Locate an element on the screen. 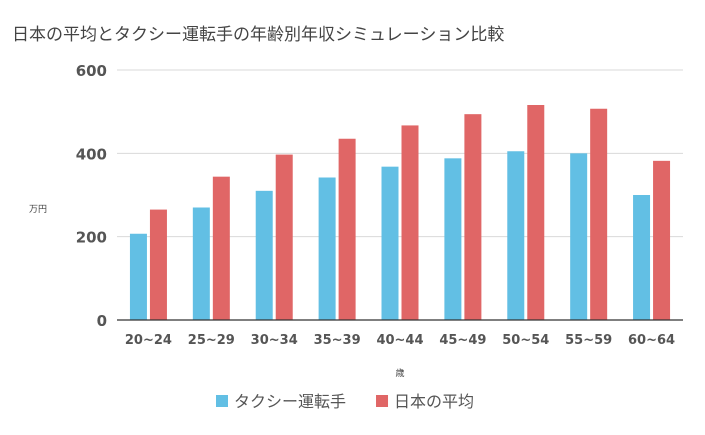 The image size is (705, 435). x-tick-label: 50~54 is located at coordinates (525, 340).